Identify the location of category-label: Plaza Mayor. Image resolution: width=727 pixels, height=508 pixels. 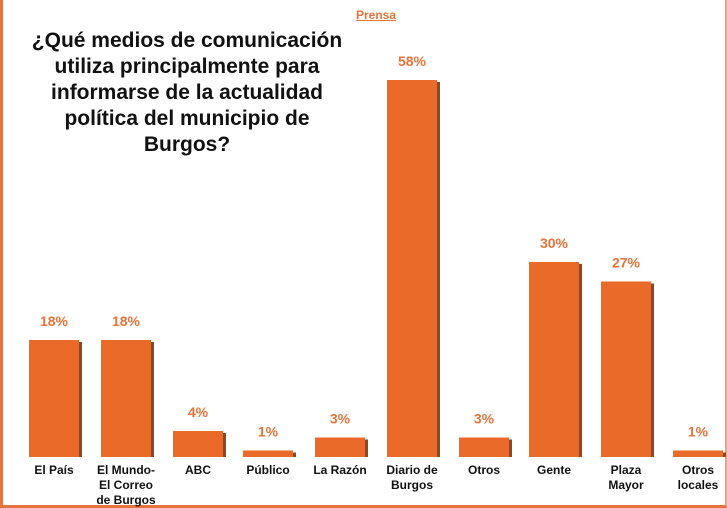
(626, 477).